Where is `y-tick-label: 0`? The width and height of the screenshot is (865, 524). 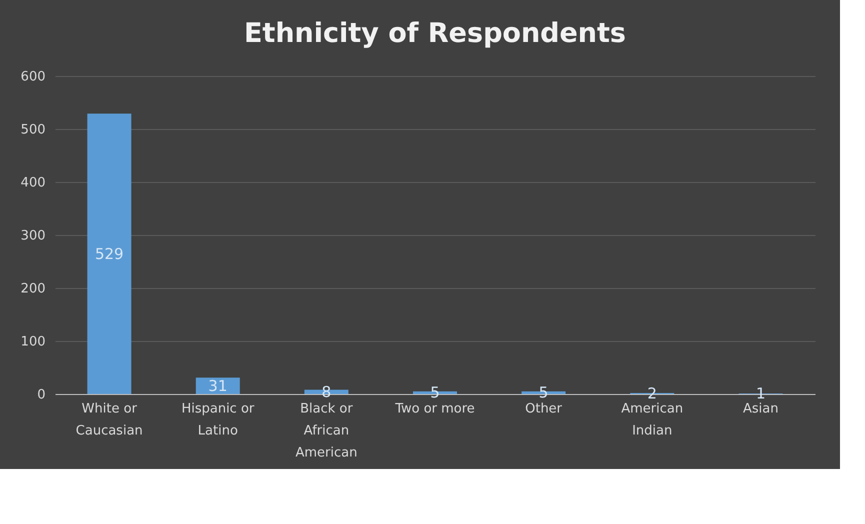
y-tick-label: 0 is located at coordinates (41, 395).